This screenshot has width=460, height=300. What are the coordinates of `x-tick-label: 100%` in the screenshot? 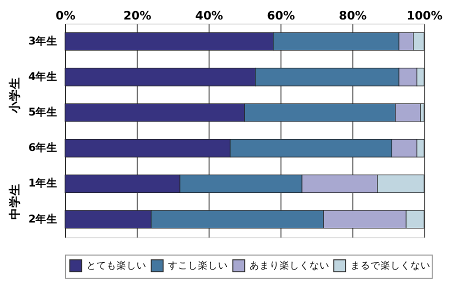 It's located at (424, 15).